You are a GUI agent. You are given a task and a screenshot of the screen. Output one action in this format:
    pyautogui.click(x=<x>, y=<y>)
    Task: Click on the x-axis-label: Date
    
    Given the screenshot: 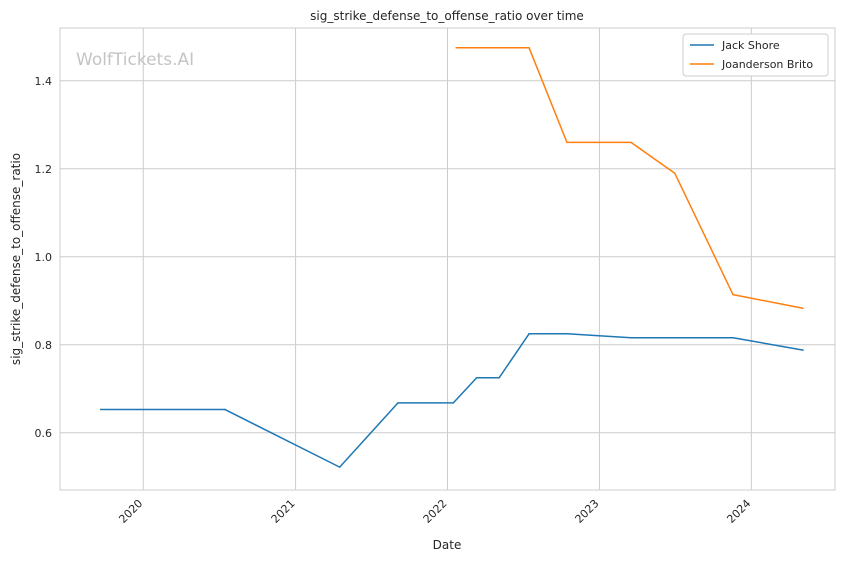 What is the action you would take?
    pyautogui.click(x=447, y=545)
    